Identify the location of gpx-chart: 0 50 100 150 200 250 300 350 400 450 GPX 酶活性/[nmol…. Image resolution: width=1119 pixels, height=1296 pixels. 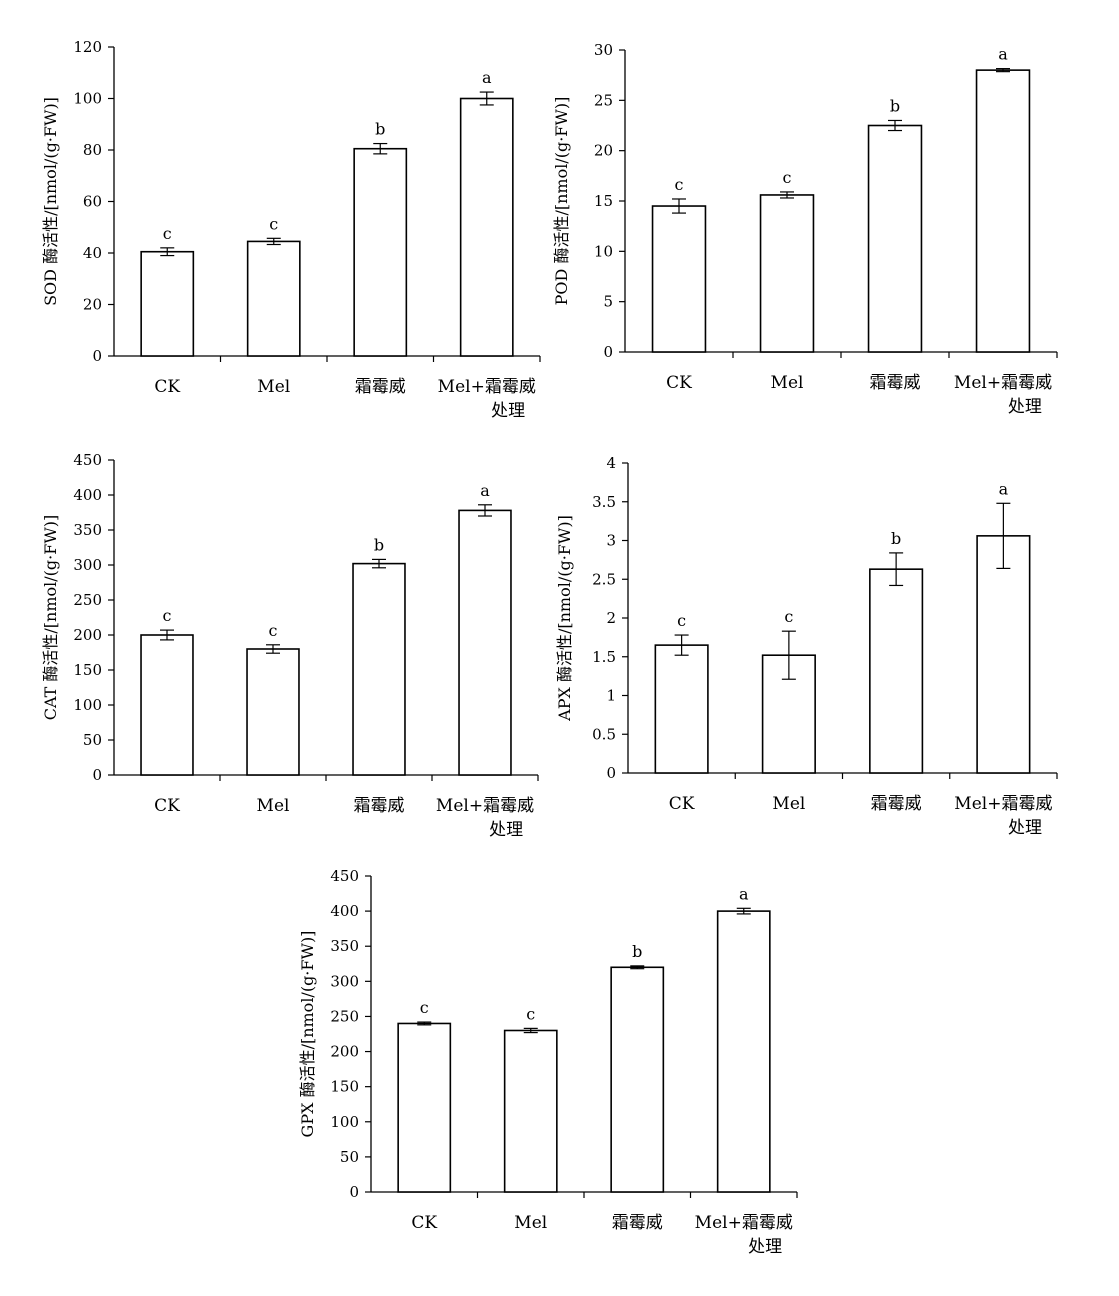
(548, 1062).